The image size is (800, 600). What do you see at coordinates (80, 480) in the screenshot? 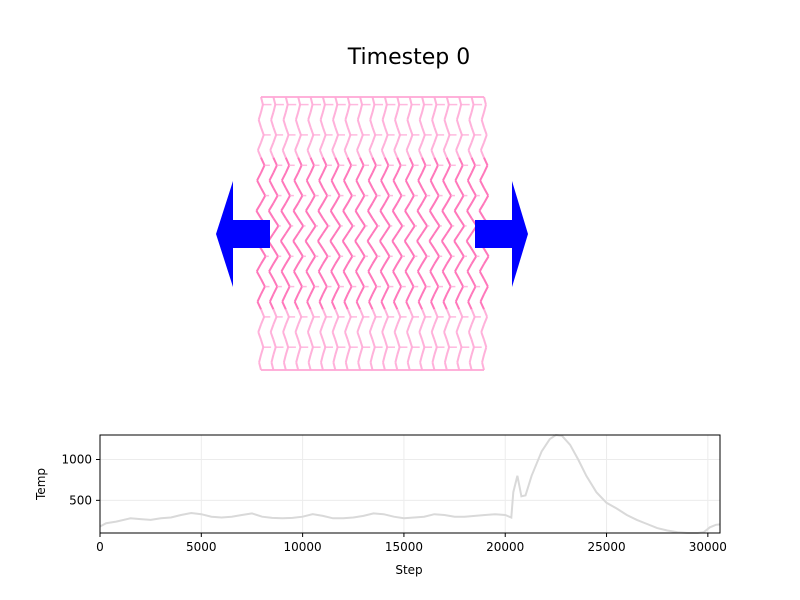
I see `y-axis-ticks: 500 1000` at bounding box center [80, 480].